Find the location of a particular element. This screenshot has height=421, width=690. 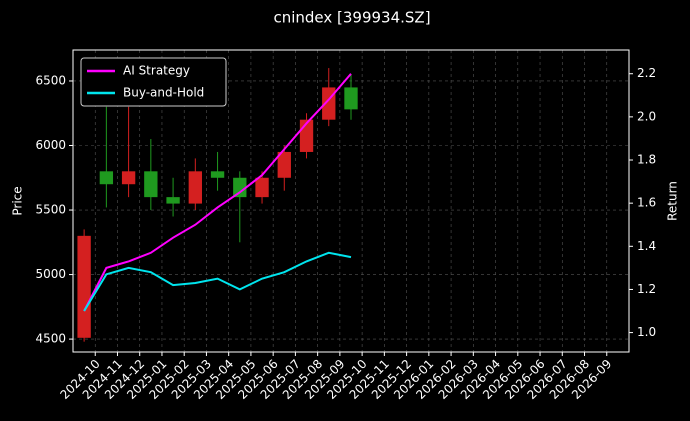

y-tick-label: 4500 is located at coordinates (50, 339).